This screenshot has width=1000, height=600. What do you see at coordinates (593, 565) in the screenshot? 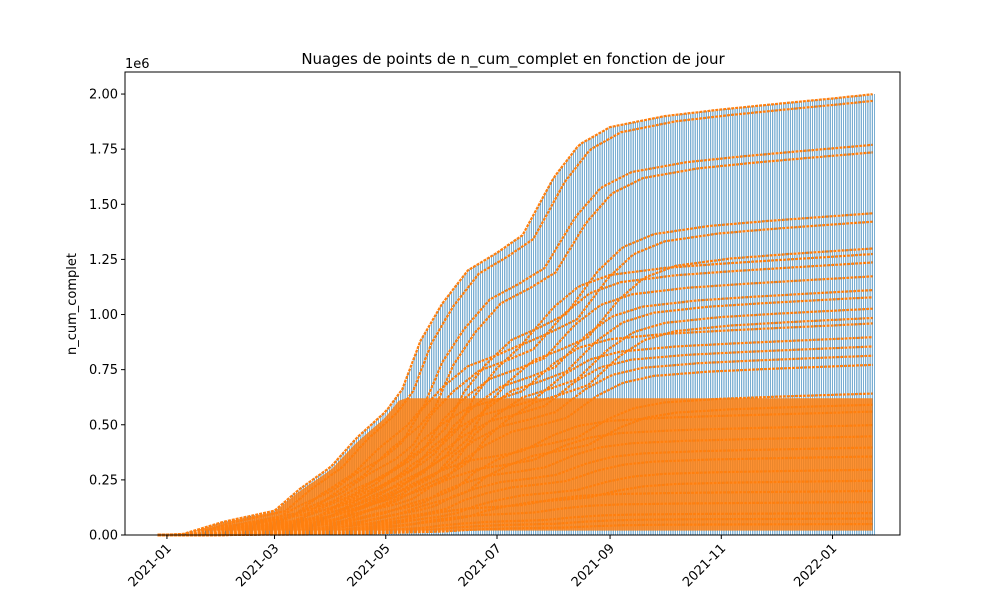
I see `x-tick-label: 2021-09` at bounding box center [593, 565].